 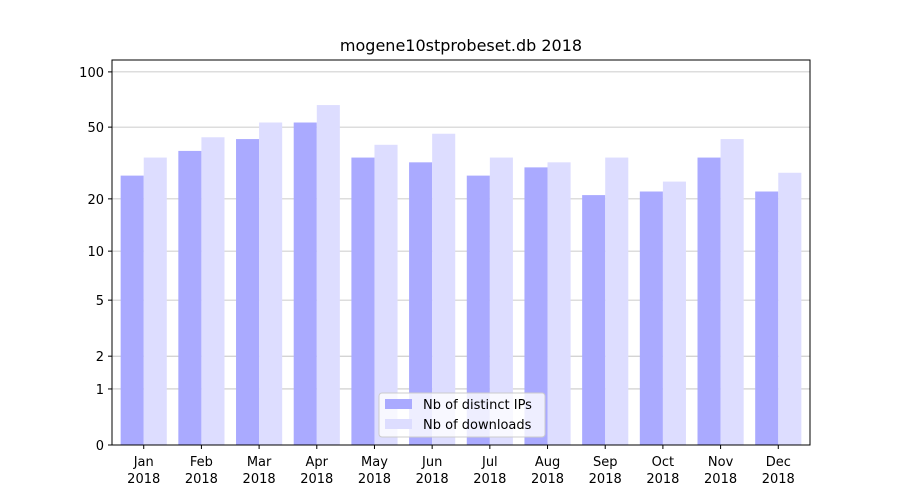 What do you see at coordinates (605, 471) in the screenshot?
I see `x-tick-label: Sep 2018` at bounding box center [605, 471].